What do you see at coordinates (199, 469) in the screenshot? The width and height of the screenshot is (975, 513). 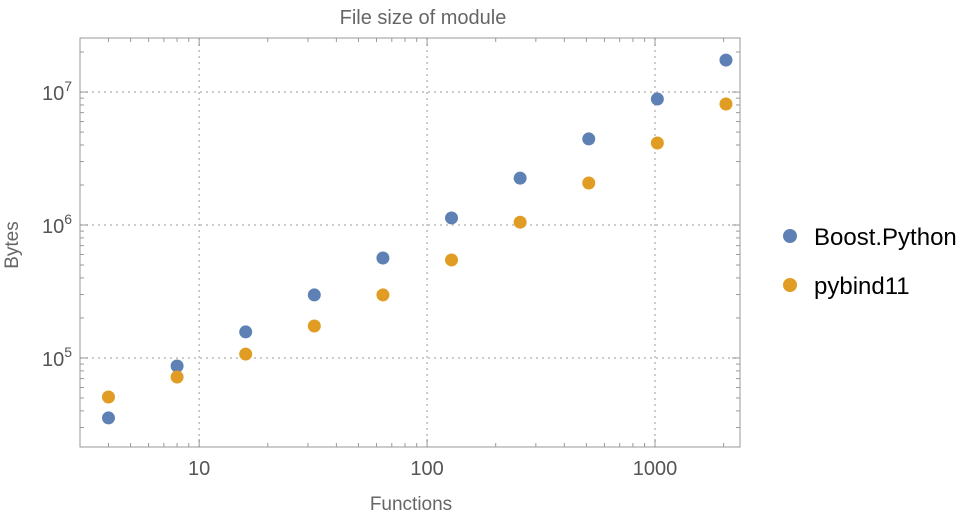 I see `x-tick-label: 10` at bounding box center [199, 469].